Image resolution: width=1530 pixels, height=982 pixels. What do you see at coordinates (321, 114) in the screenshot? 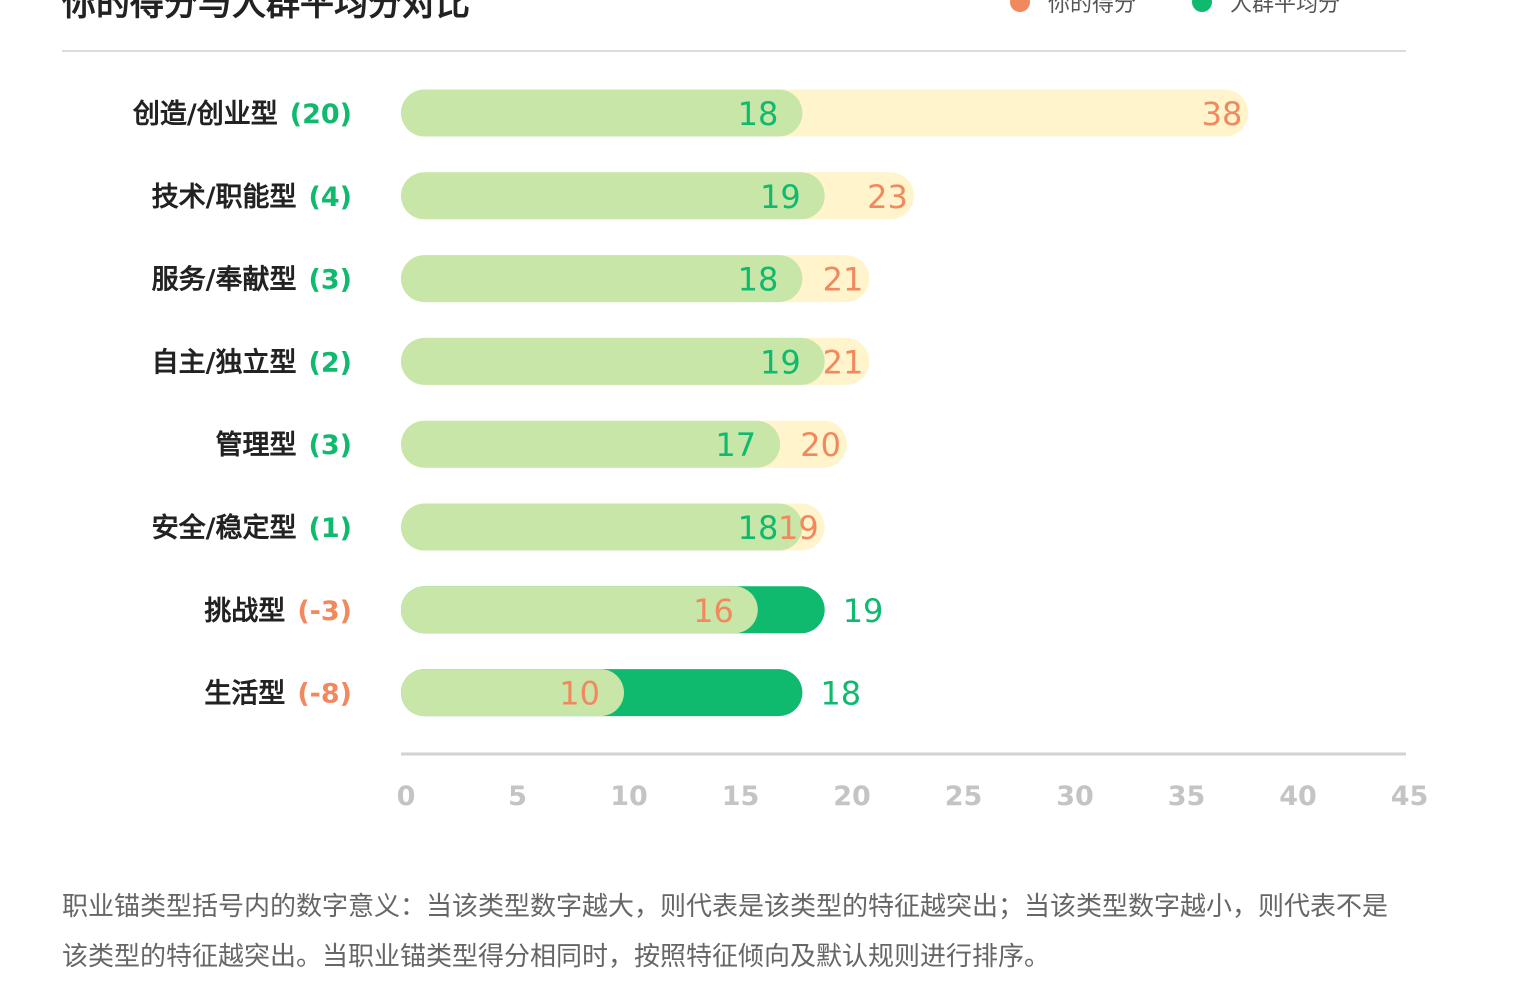
I see `category-diff: (20)` at bounding box center [321, 114].